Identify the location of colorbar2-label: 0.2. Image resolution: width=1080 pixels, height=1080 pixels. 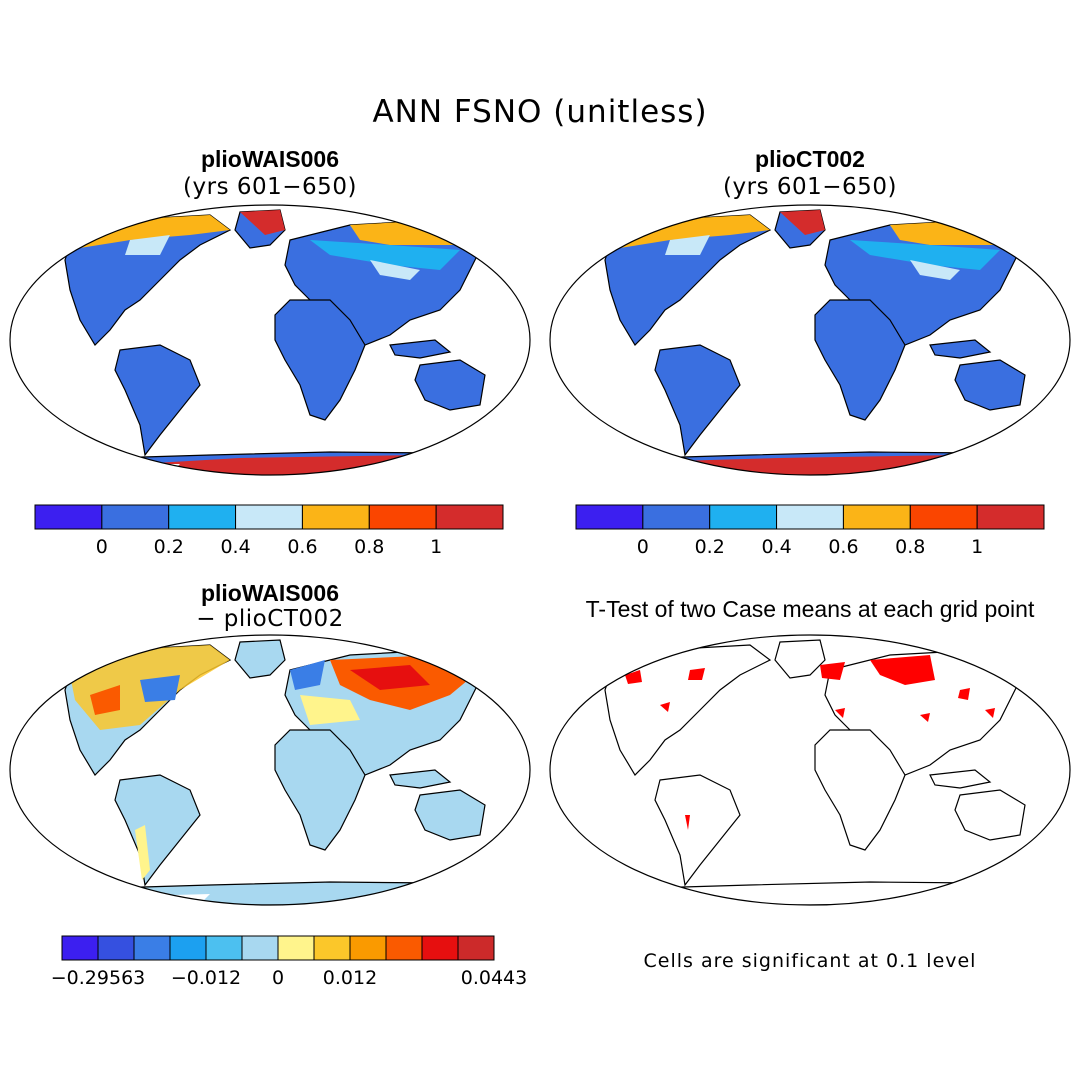
(710, 547).